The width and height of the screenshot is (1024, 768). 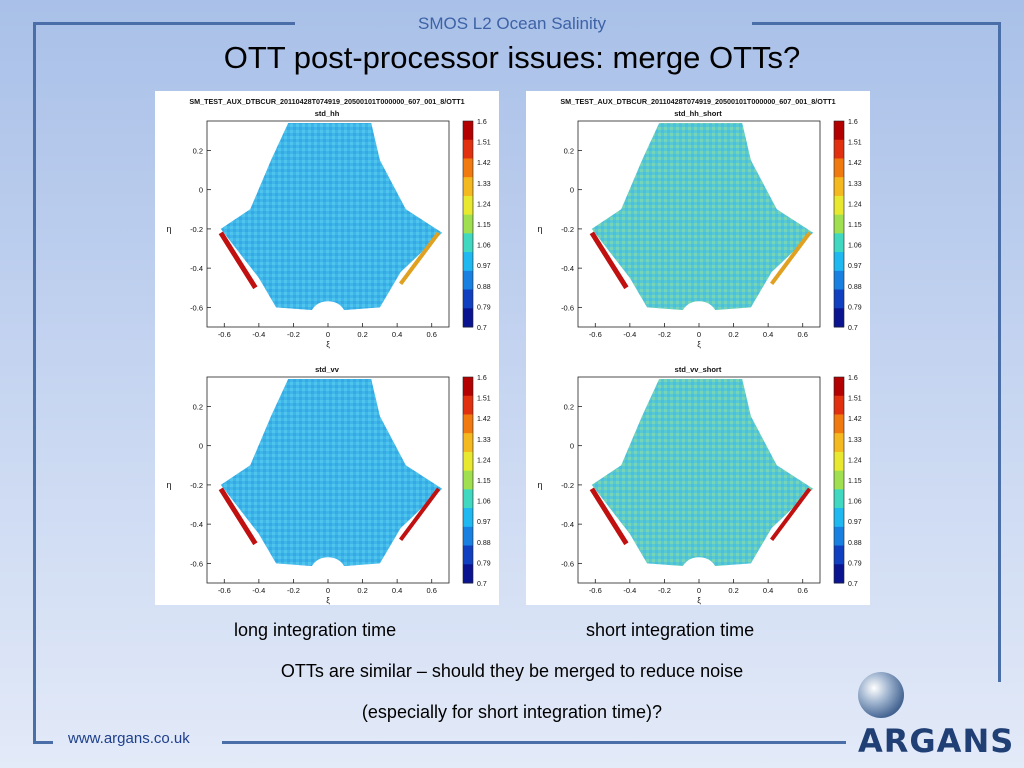 I want to click on plot-title: std_vv, so click(x=327, y=369).